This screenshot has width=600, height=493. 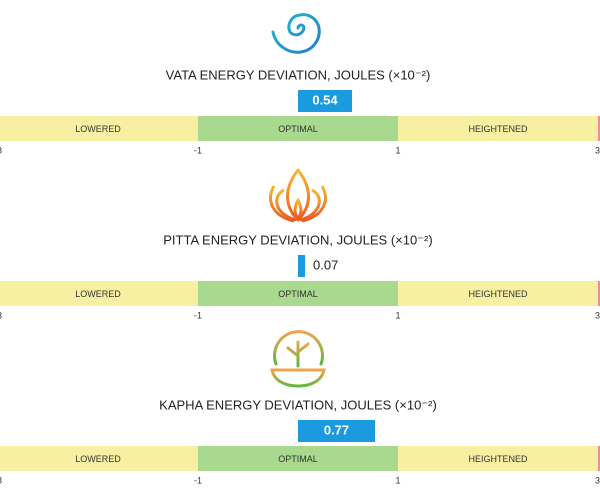 I want to click on gauge-title: VATA ENERGY DEVIATION, JOULES (×10⁻²), so click(x=298, y=74).